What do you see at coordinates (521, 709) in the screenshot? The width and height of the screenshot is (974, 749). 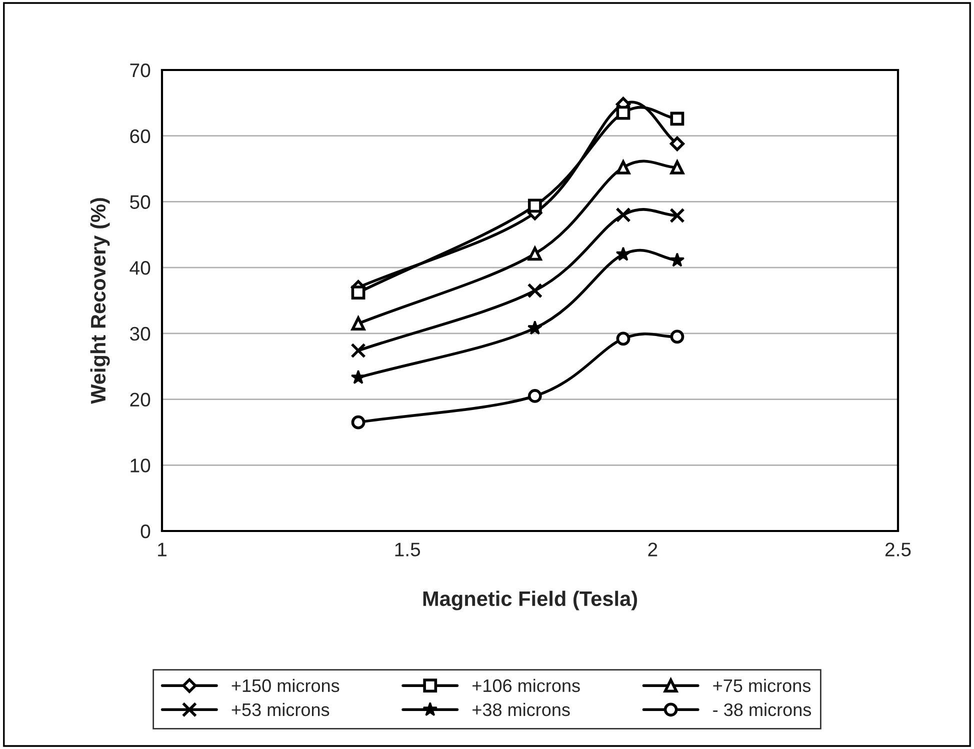 I see `legend-label: +38 microns` at bounding box center [521, 709].